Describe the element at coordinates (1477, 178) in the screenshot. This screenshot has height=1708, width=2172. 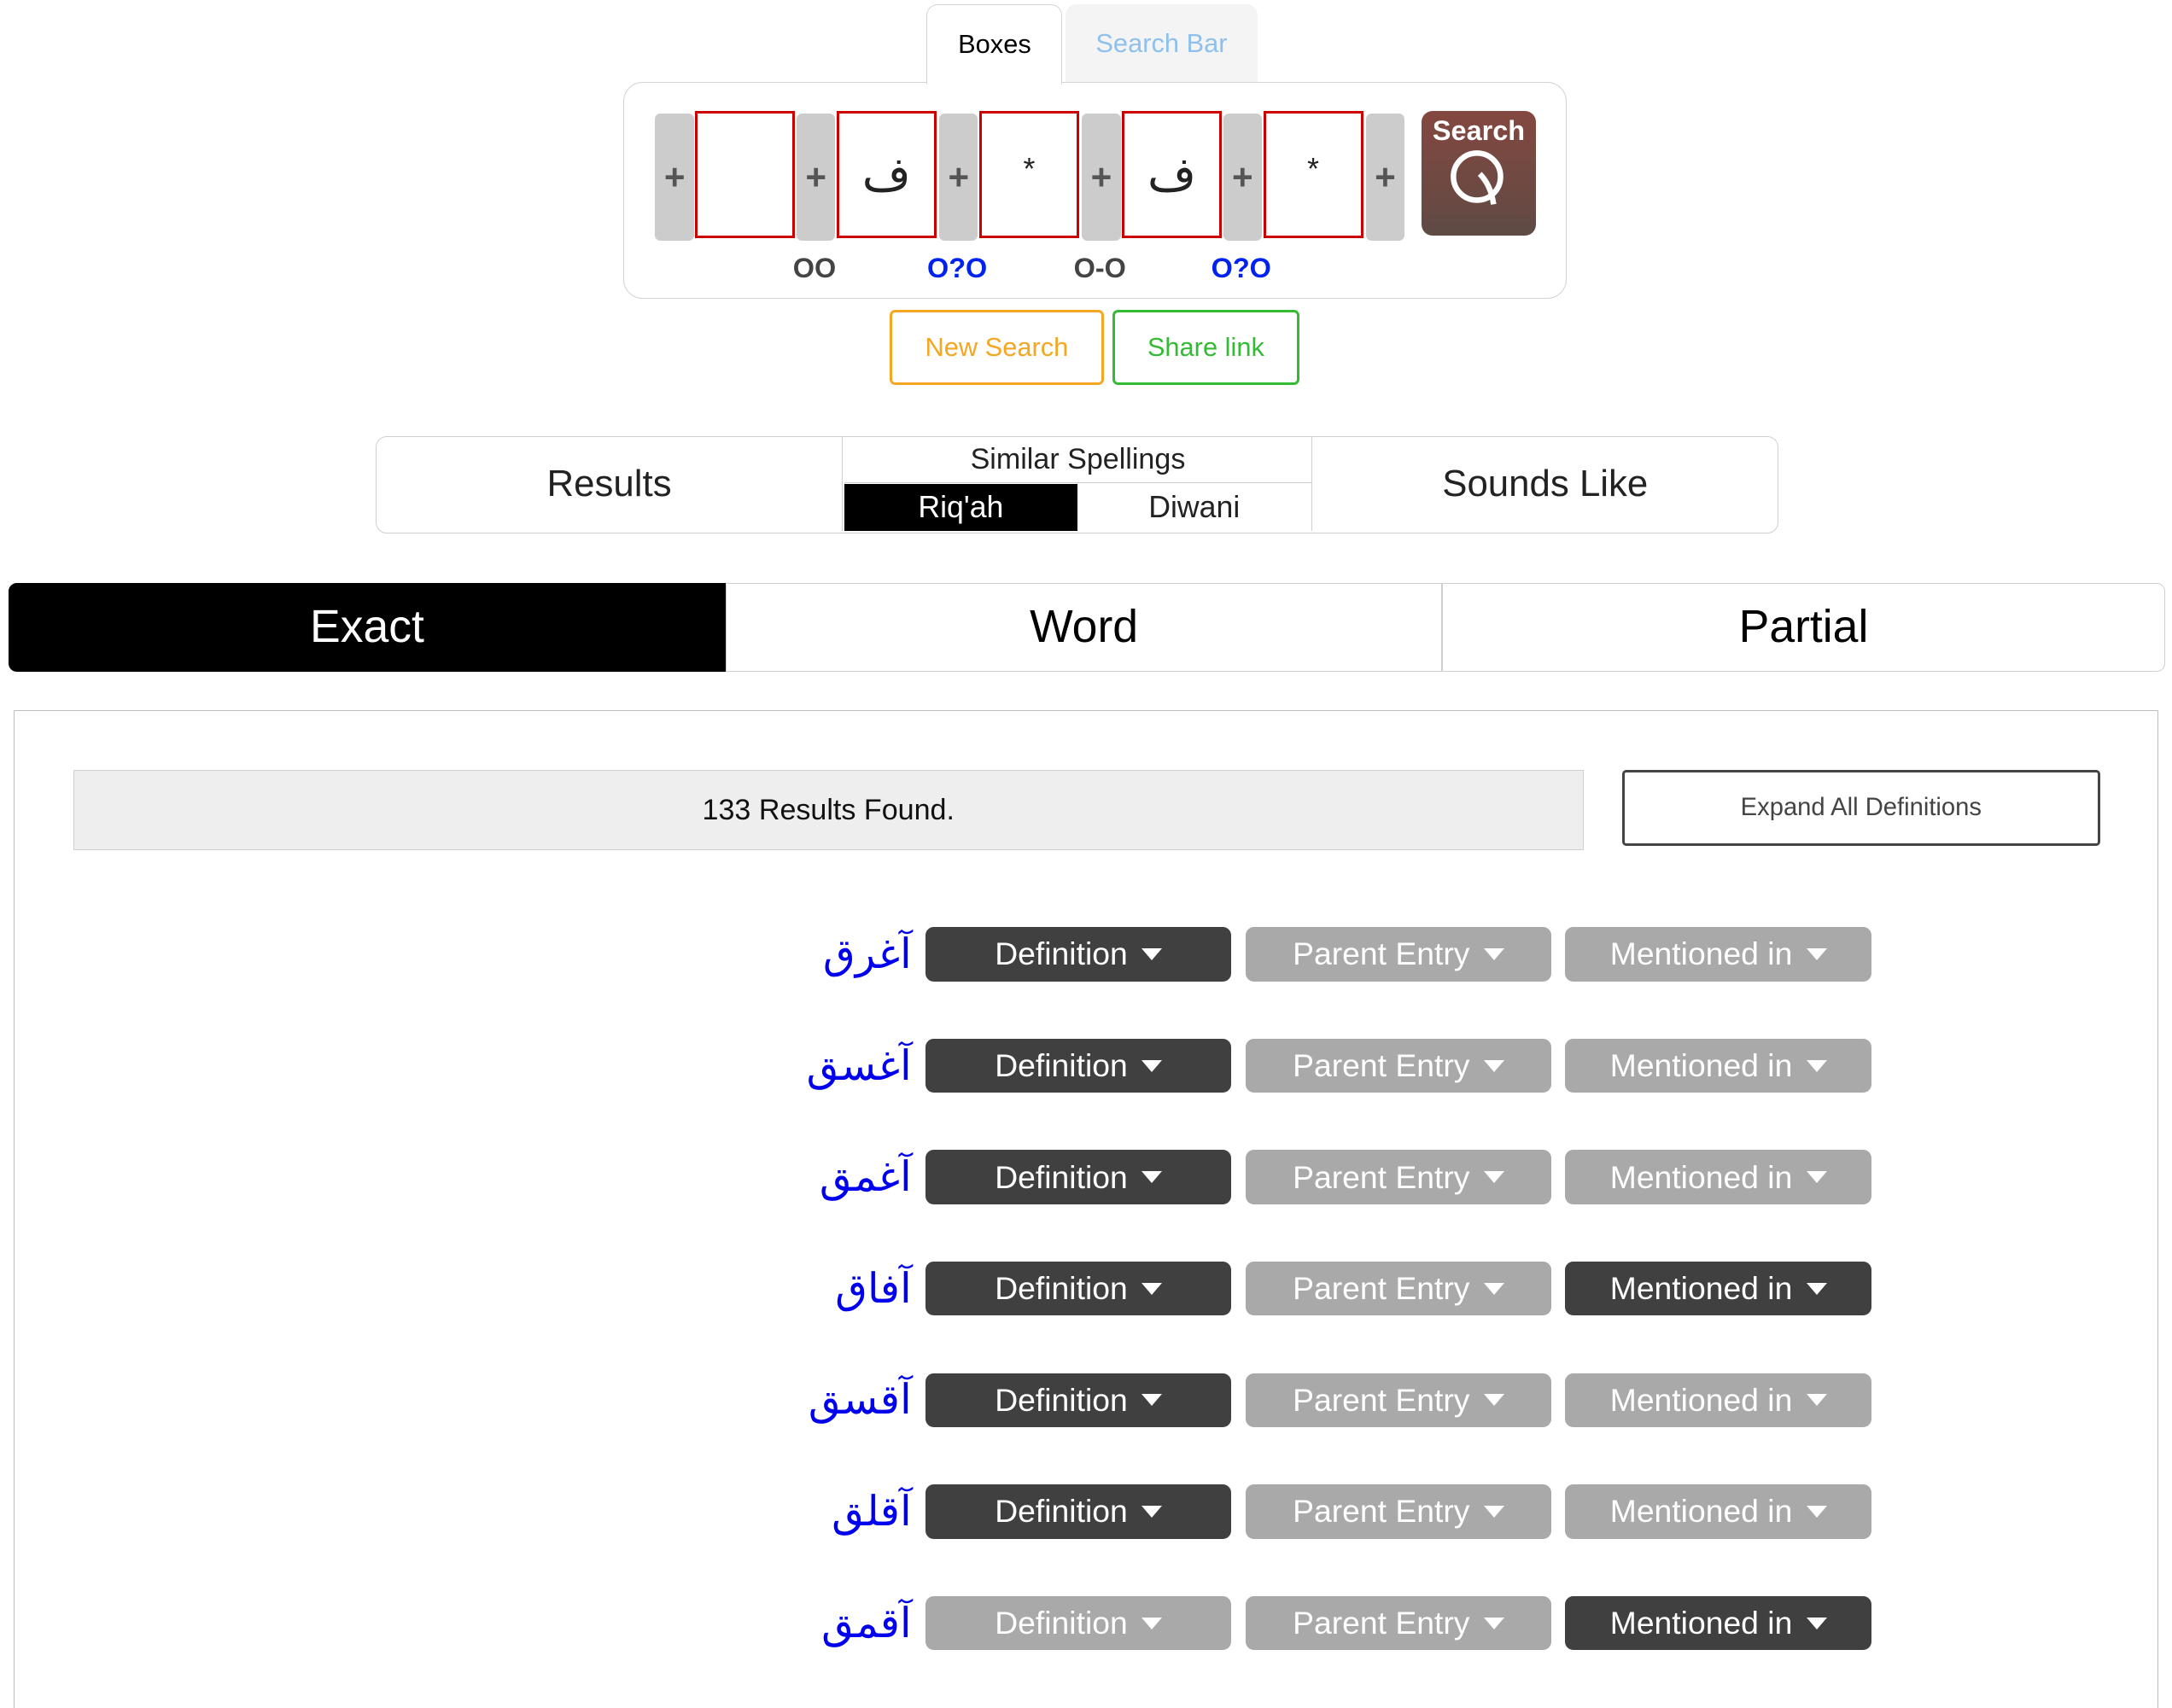
I see `magnifier-q-icon` at that location.